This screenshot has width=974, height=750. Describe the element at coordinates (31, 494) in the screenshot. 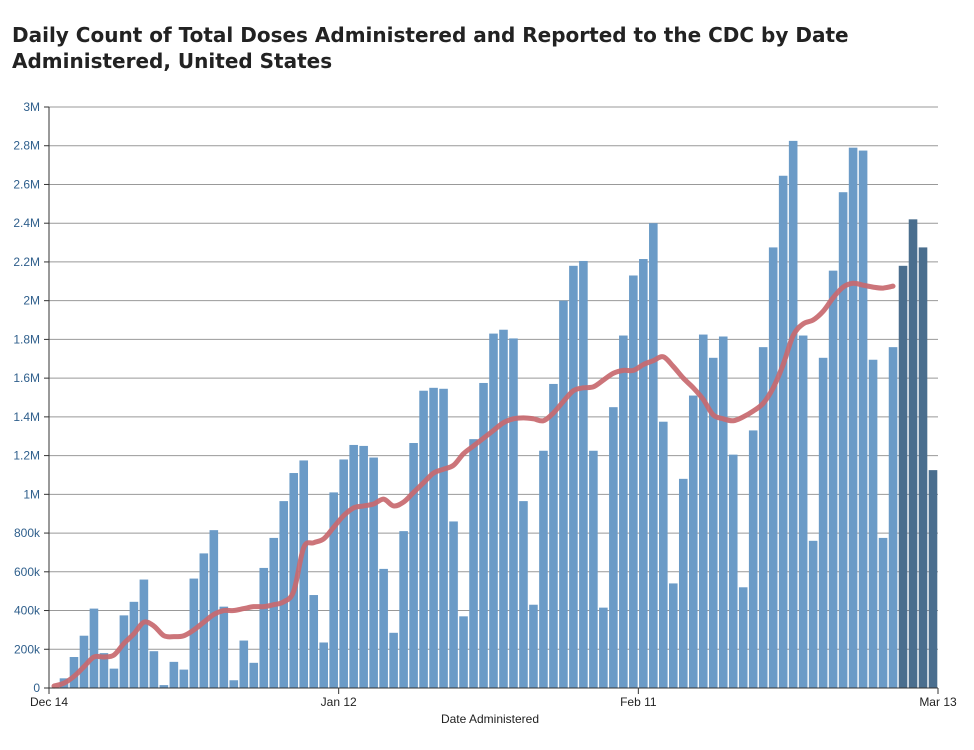

I see `y-tick-label: 1M` at that location.